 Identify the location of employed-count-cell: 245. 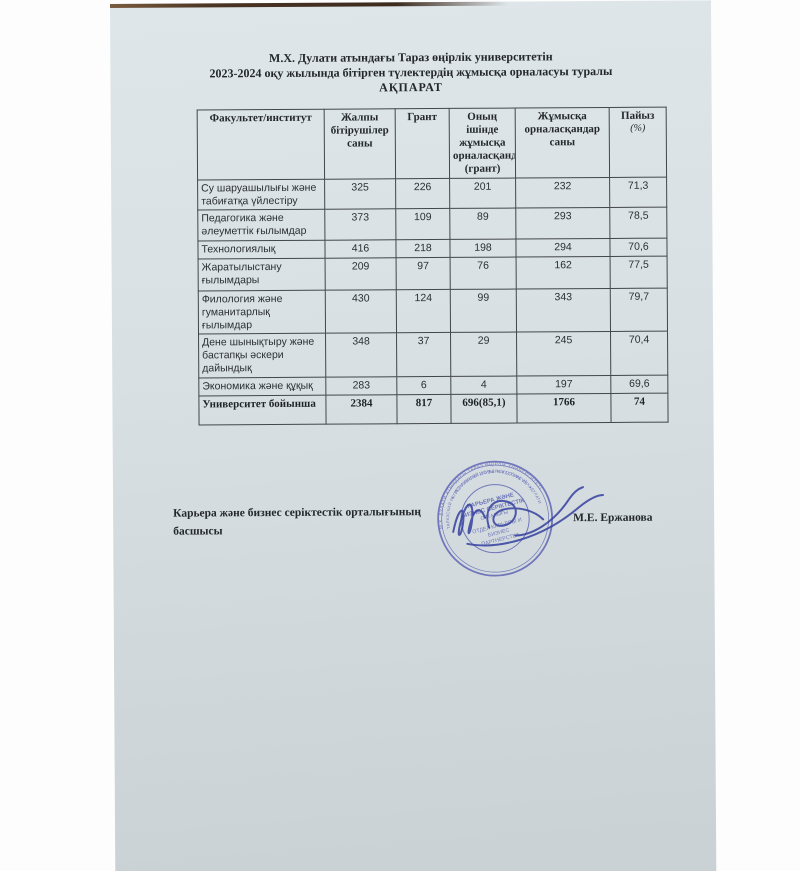
(563, 353).